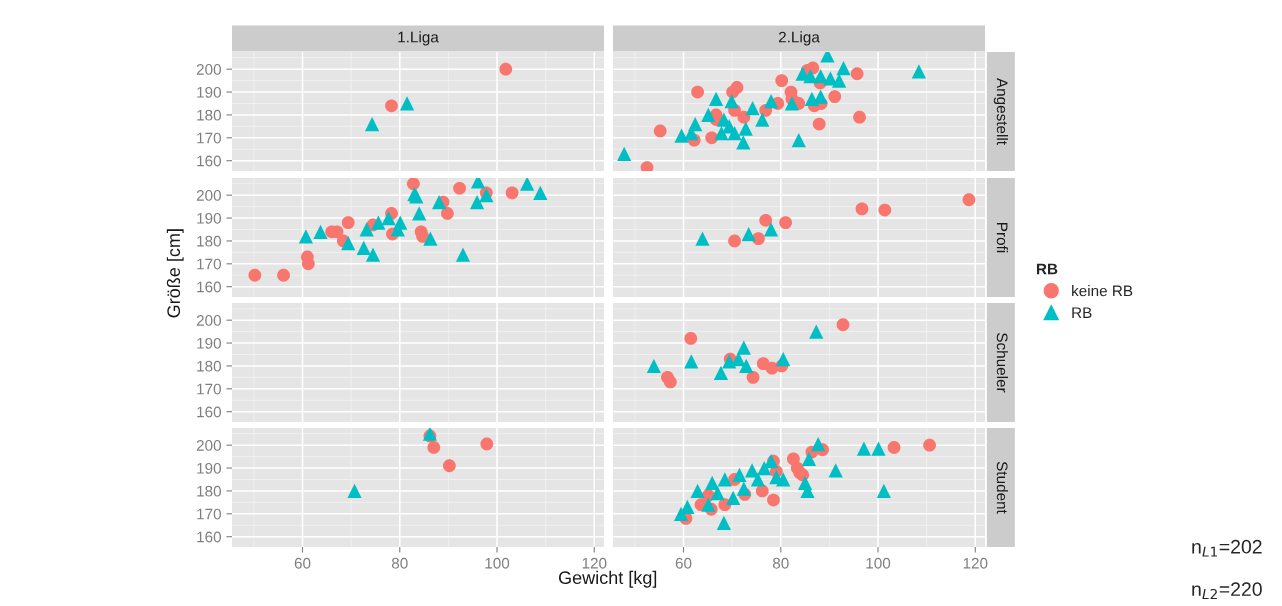  What do you see at coordinates (1227, 591) in the screenshot?
I see `text: n$_{L2}$=220` at bounding box center [1227, 591].